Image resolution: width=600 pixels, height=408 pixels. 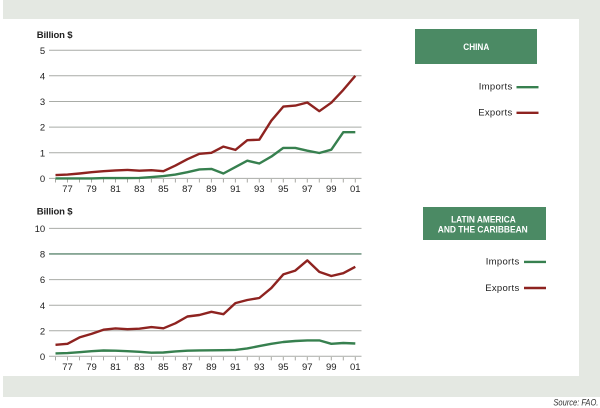 What do you see at coordinates (483, 230) in the screenshot?
I see `svg-text: AND THE CARIBBEAN` at bounding box center [483, 230].